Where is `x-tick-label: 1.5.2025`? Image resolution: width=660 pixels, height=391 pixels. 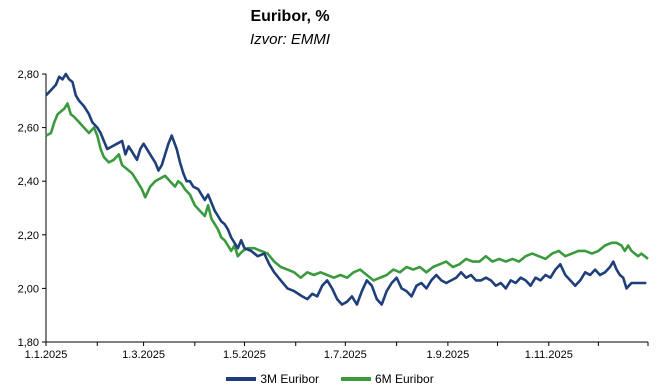
x-tick-label: 1.5.2025 is located at coordinates (244, 355).